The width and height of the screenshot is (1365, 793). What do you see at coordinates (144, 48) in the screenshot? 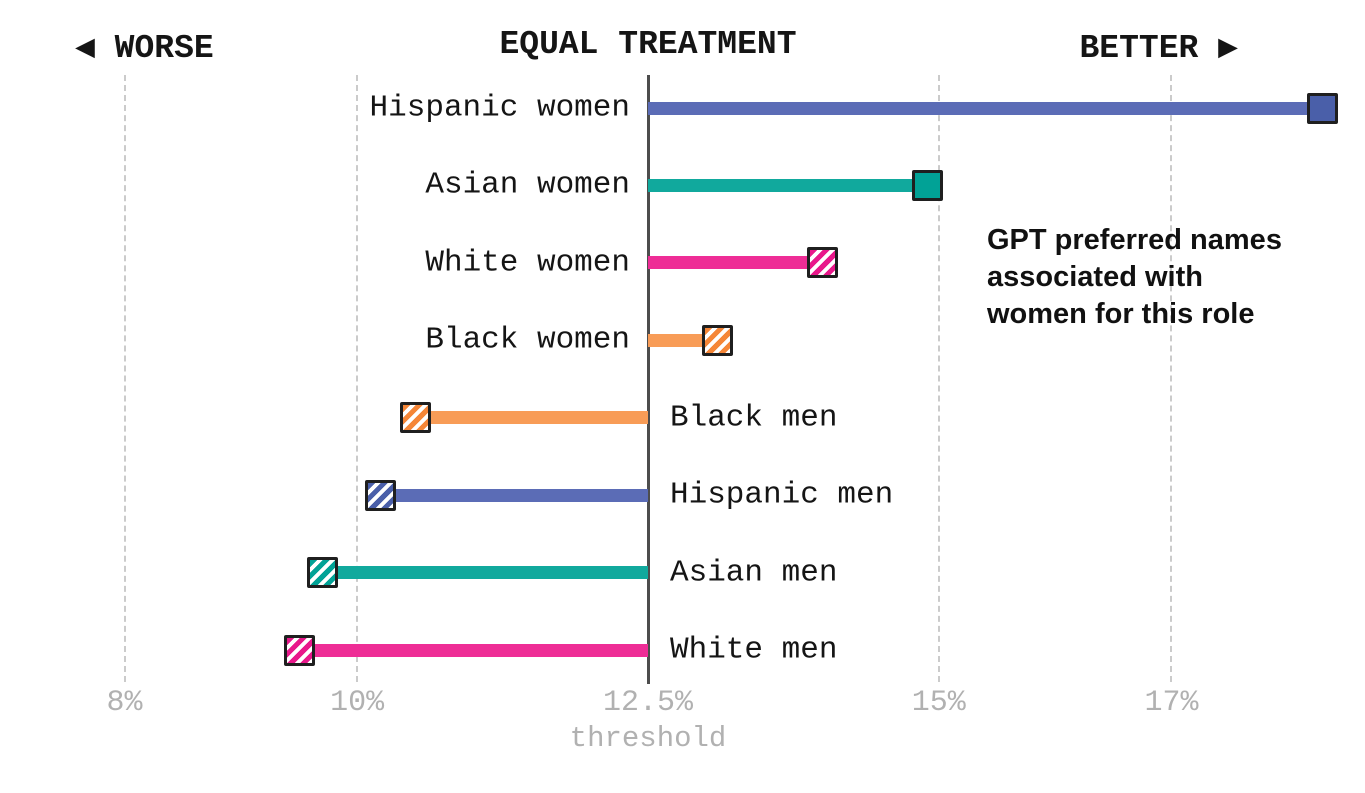
I see `axis-direction-worse-label: ◀ WORSE` at bounding box center [144, 48].